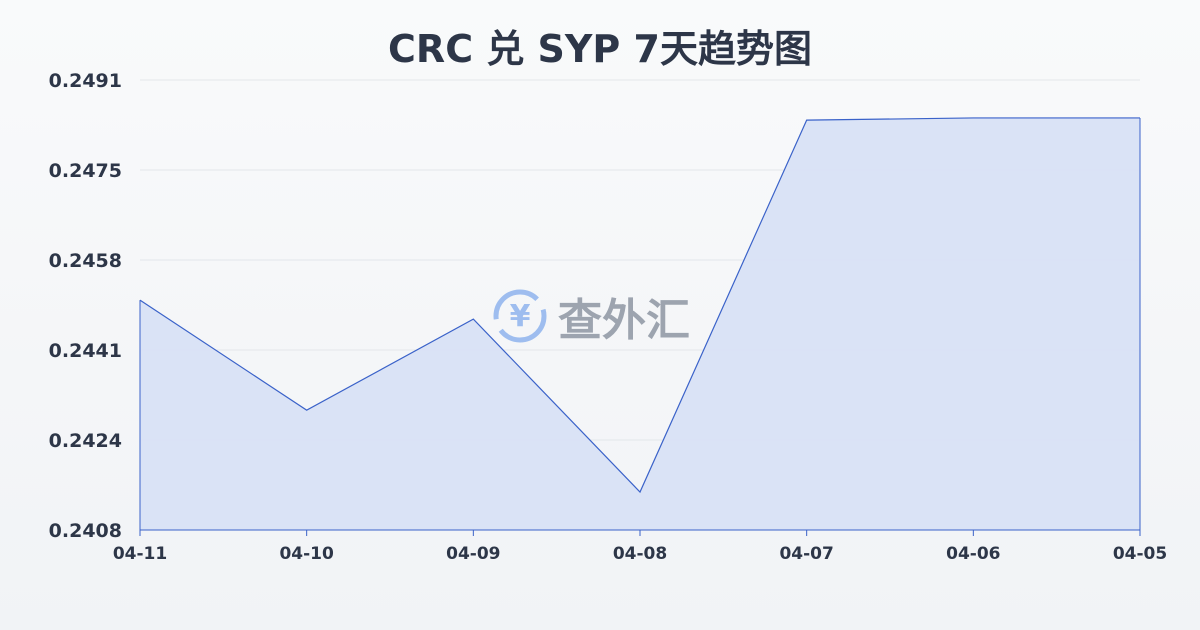  What do you see at coordinates (306, 554) in the screenshot?
I see `x-tick-label: 04-10` at bounding box center [306, 554].